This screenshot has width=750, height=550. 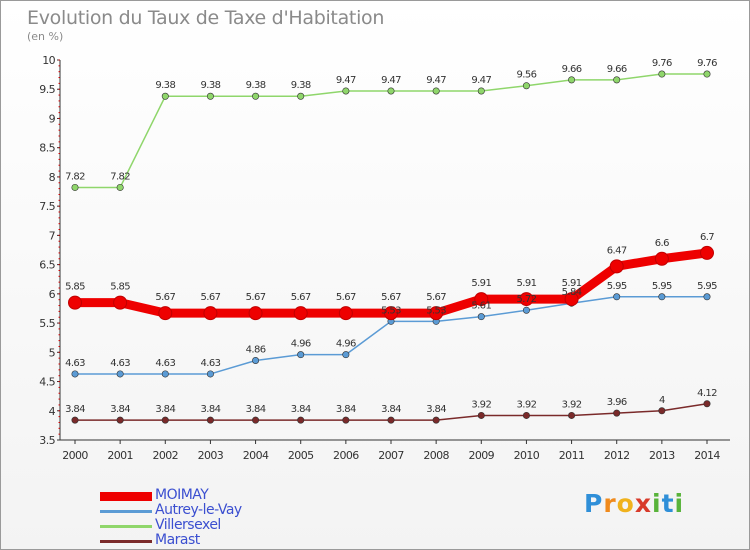 What do you see at coordinates (301, 85) in the screenshot?
I see `data-label: 9.38` at bounding box center [301, 85].